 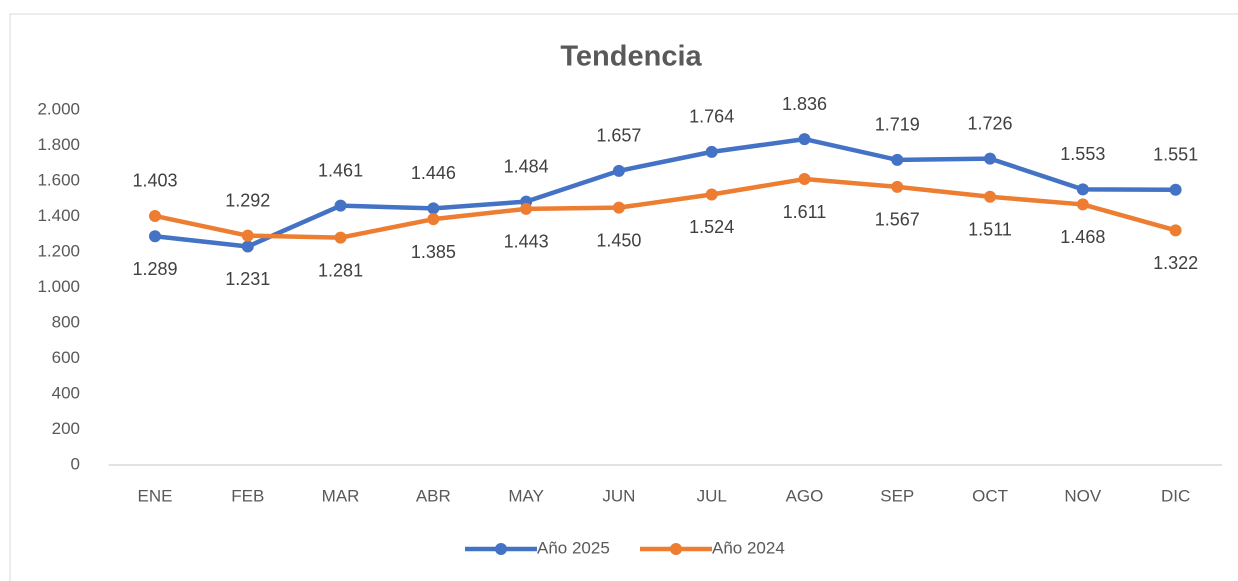 What do you see at coordinates (804, 104) in the screenshot?
I see `data-label: 1.836` at bounding box center [804, 104].